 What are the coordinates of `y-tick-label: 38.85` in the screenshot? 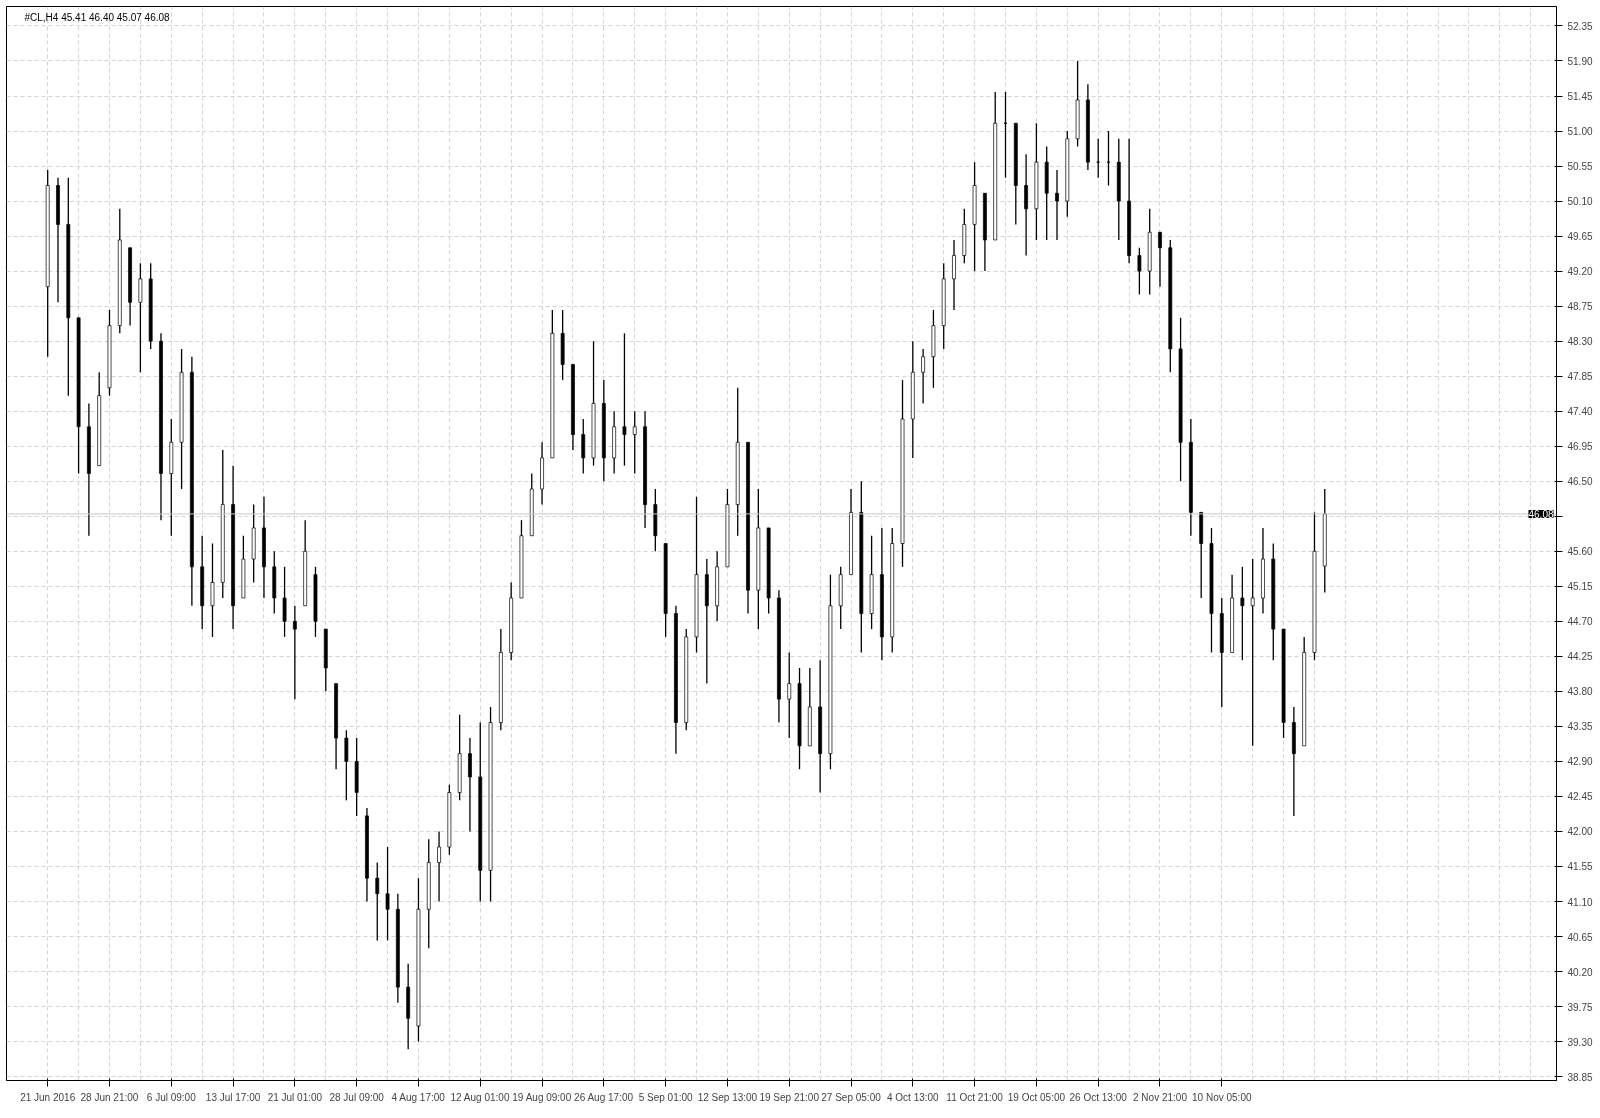 It's located at (1580, 1077).